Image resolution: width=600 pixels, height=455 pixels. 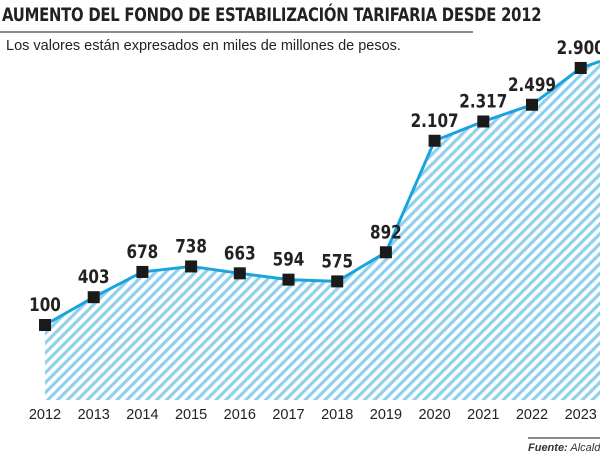 What do you see at coordinates (578, 48) in the screenshot?
I see `data-label: 2.900` at bounding box center [578, 48].